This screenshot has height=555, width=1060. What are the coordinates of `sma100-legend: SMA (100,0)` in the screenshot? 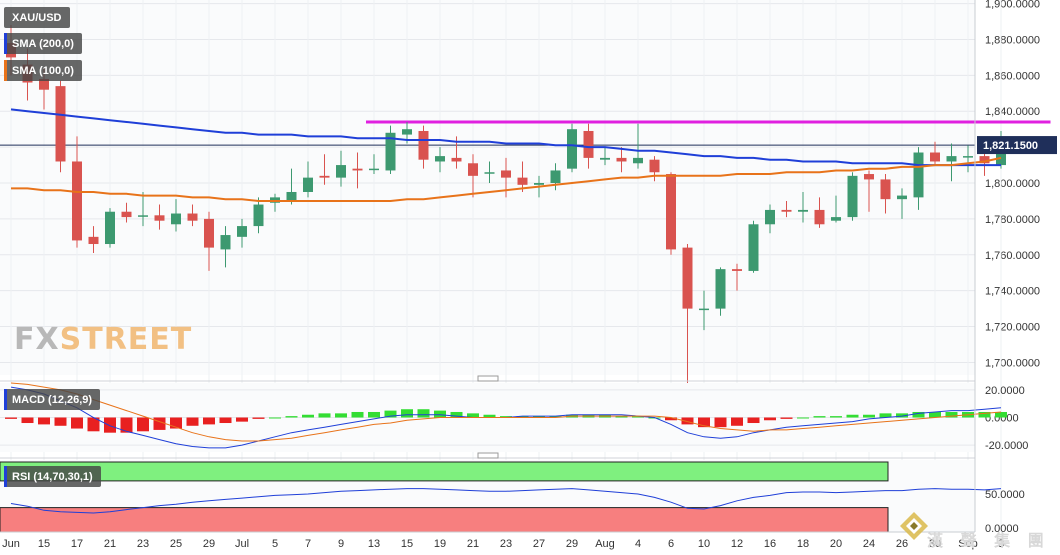 It's located at (43, 70).